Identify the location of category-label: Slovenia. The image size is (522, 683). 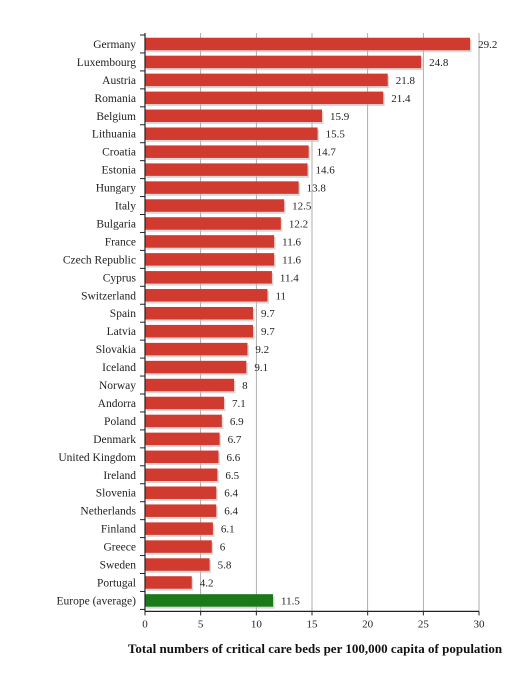
(116, 494).